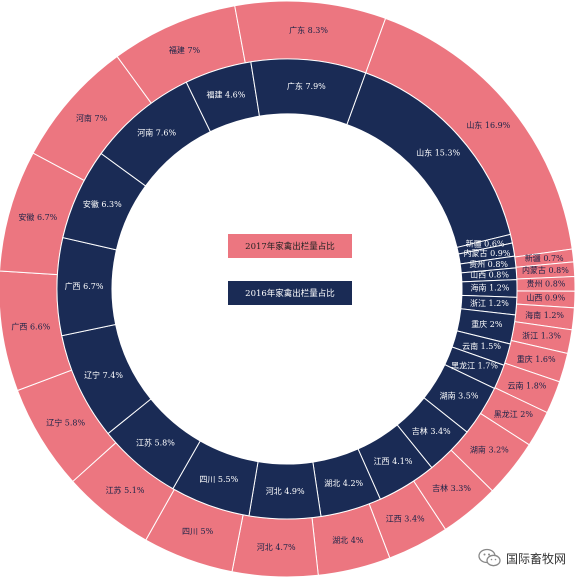  Describe the element at coordinates (514, 414) in the screenshot. I see `outer-ring-label: 黑龙江 2%` at that location.